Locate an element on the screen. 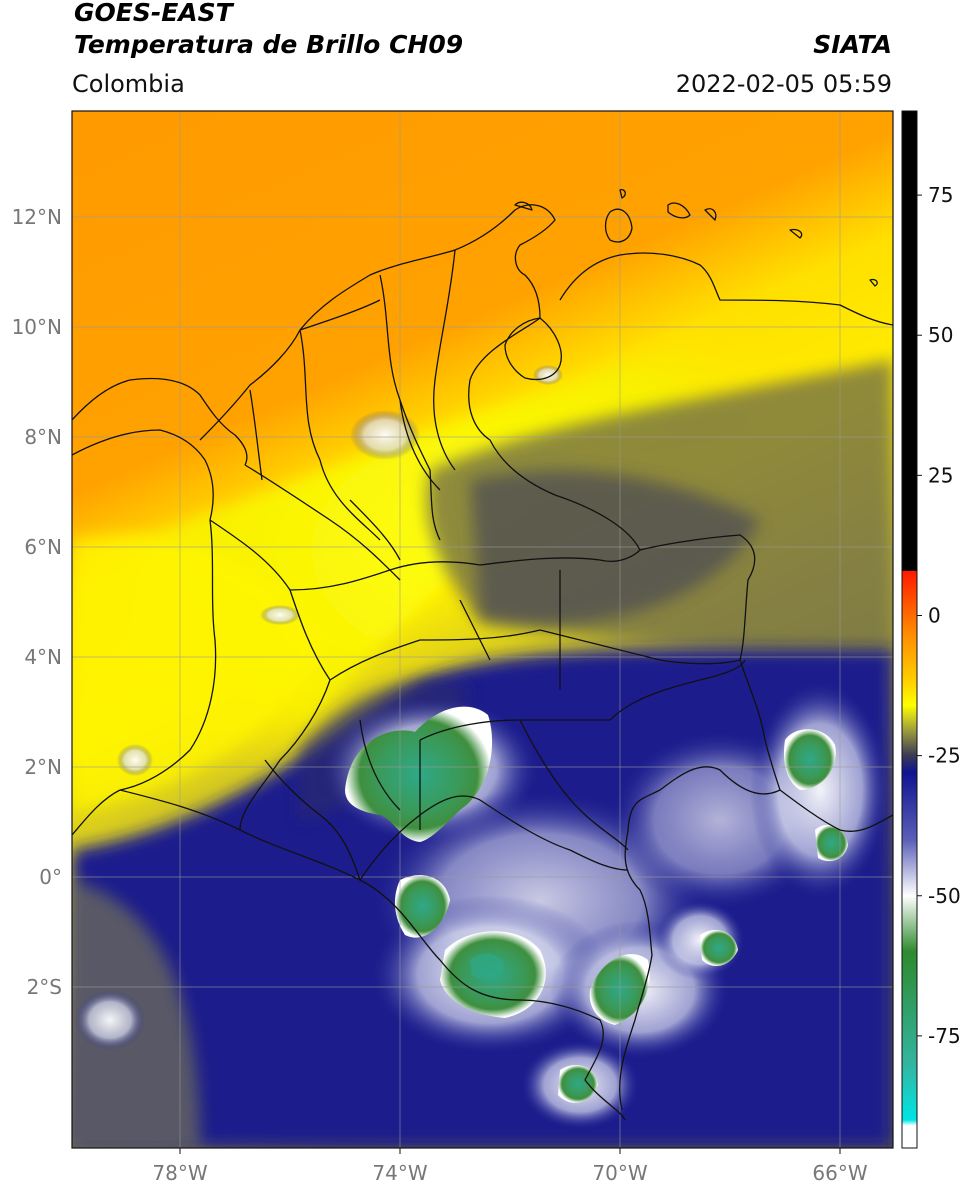 This screenshot has width=966, height=1190. latitude-labels: 12°N 10°N 8°N 6°N 4°N 2°N 0° 2°S is located at coordinates (37, 602).